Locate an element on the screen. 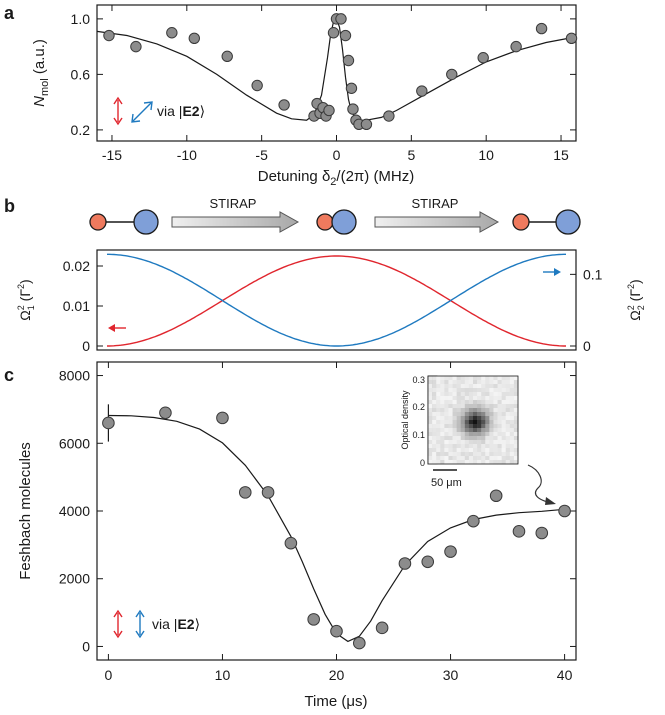 The height and width of the screenshot is (715, 665). panel-a-y-axis-label: Nmol (a.u.) is located at coordinates (41, 73).